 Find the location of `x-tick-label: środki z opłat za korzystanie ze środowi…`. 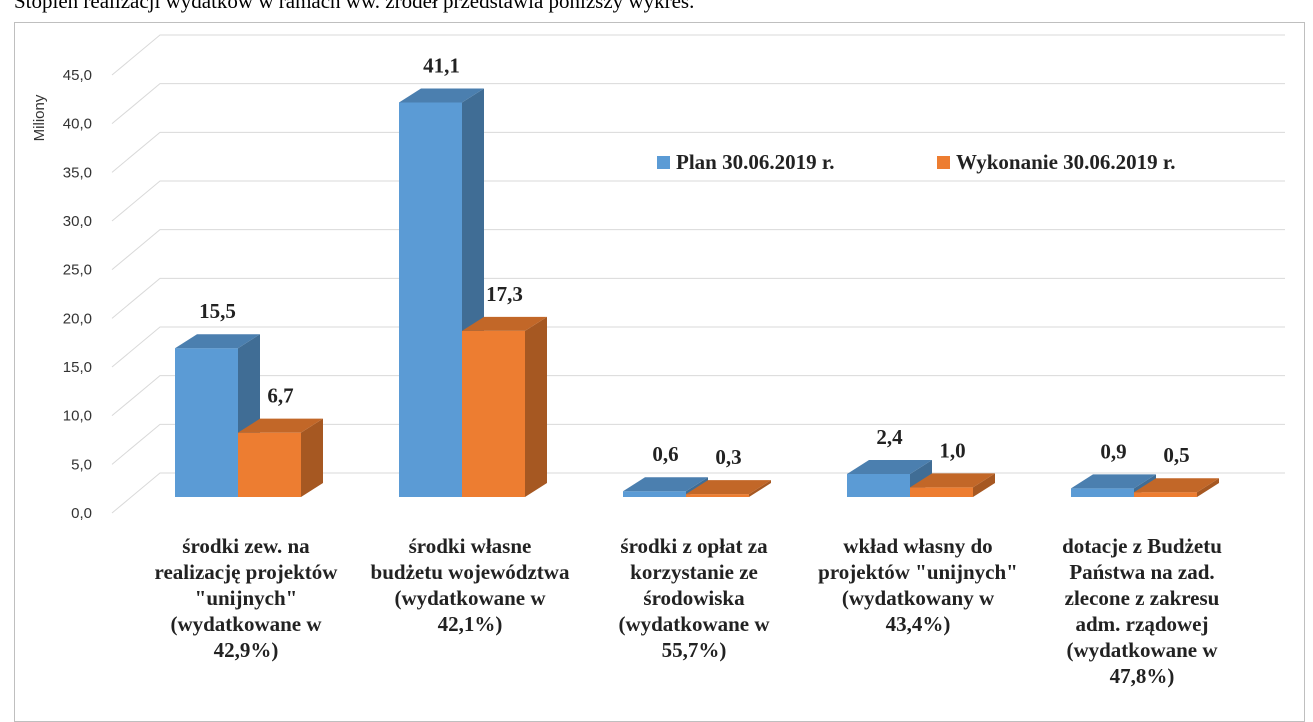

x-tick-label: środki z opłat za korzystanie ze środowi… is located at coordinates (694, 598).